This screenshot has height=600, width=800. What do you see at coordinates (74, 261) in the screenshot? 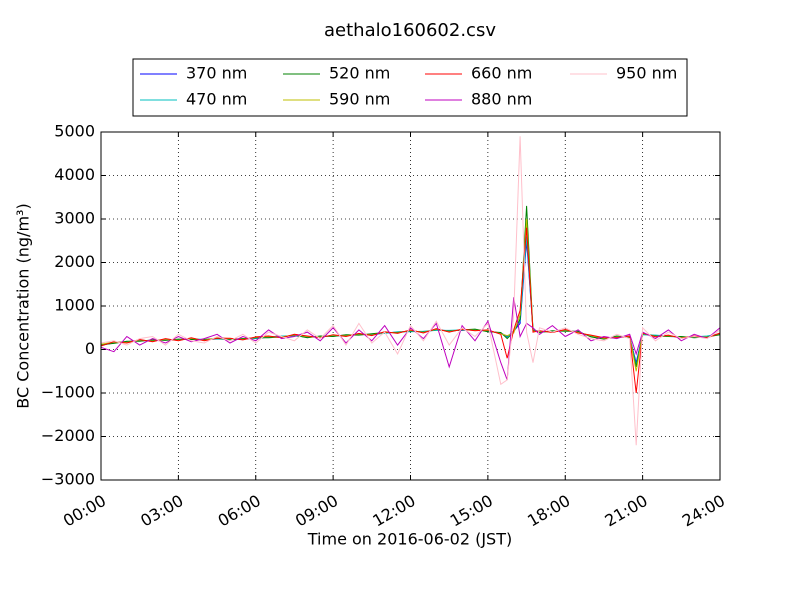
I see `y-tick-label: 2000` at bounding box center [74, 261].